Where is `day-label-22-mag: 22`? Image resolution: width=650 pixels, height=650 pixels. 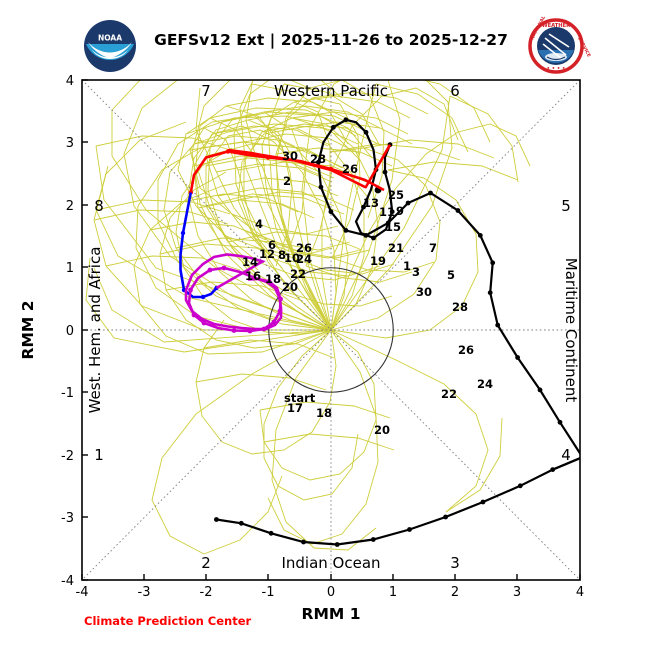
day-label-22-mag: 22 is located at coordinates (298, 274).